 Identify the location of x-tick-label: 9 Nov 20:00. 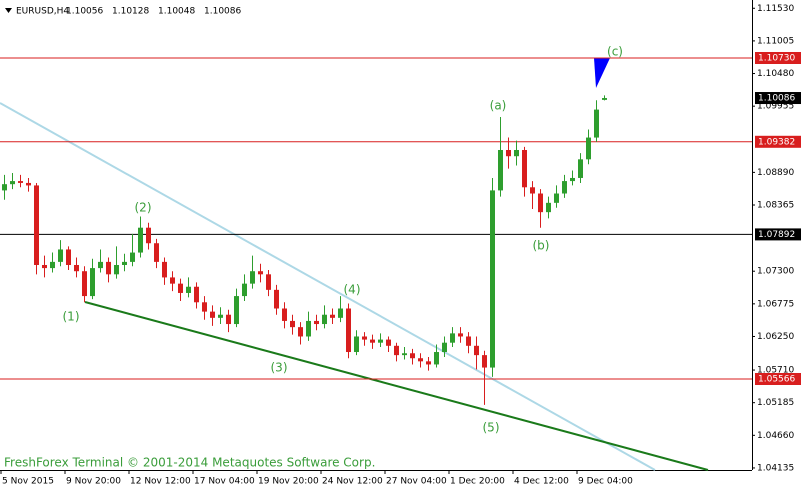
(93, 482).